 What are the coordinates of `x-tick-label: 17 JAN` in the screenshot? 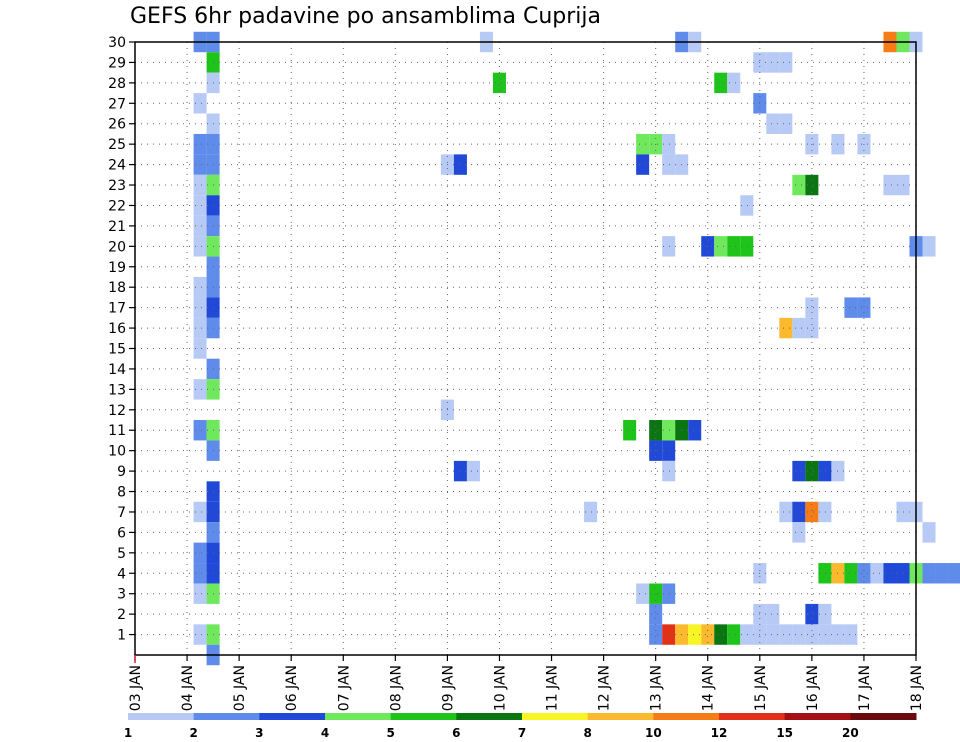 It's located at (865, 688).